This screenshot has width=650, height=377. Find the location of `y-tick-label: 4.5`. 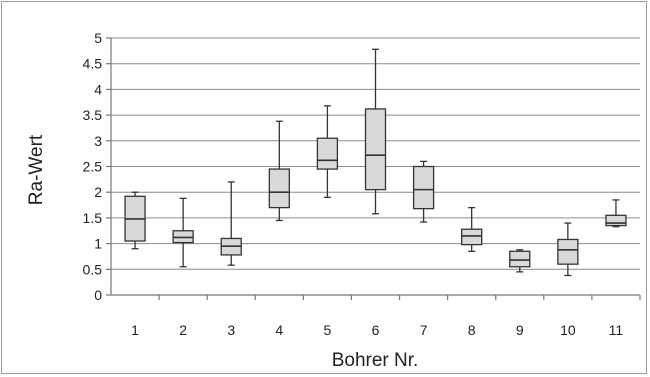

y-tick-label: 4.5 is located at coordinates (93, 64).